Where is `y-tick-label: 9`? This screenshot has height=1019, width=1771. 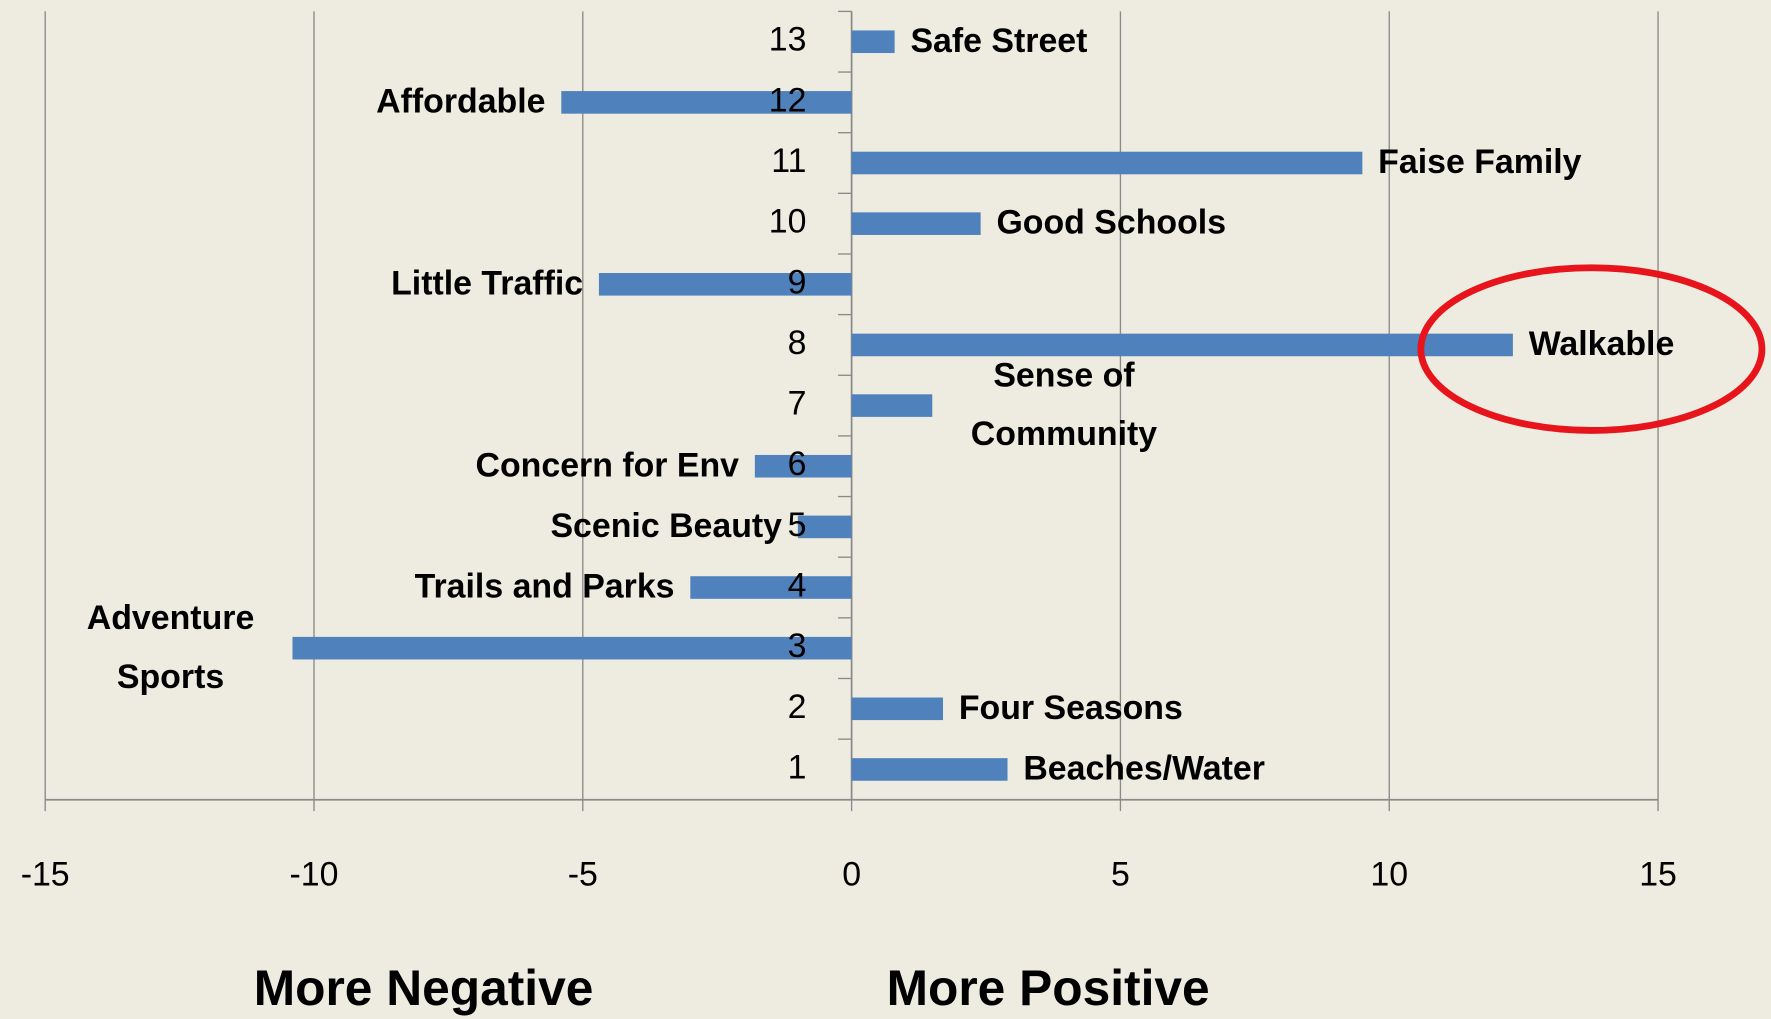
y-tick-label: 9 is located at coordinates (797, 282).